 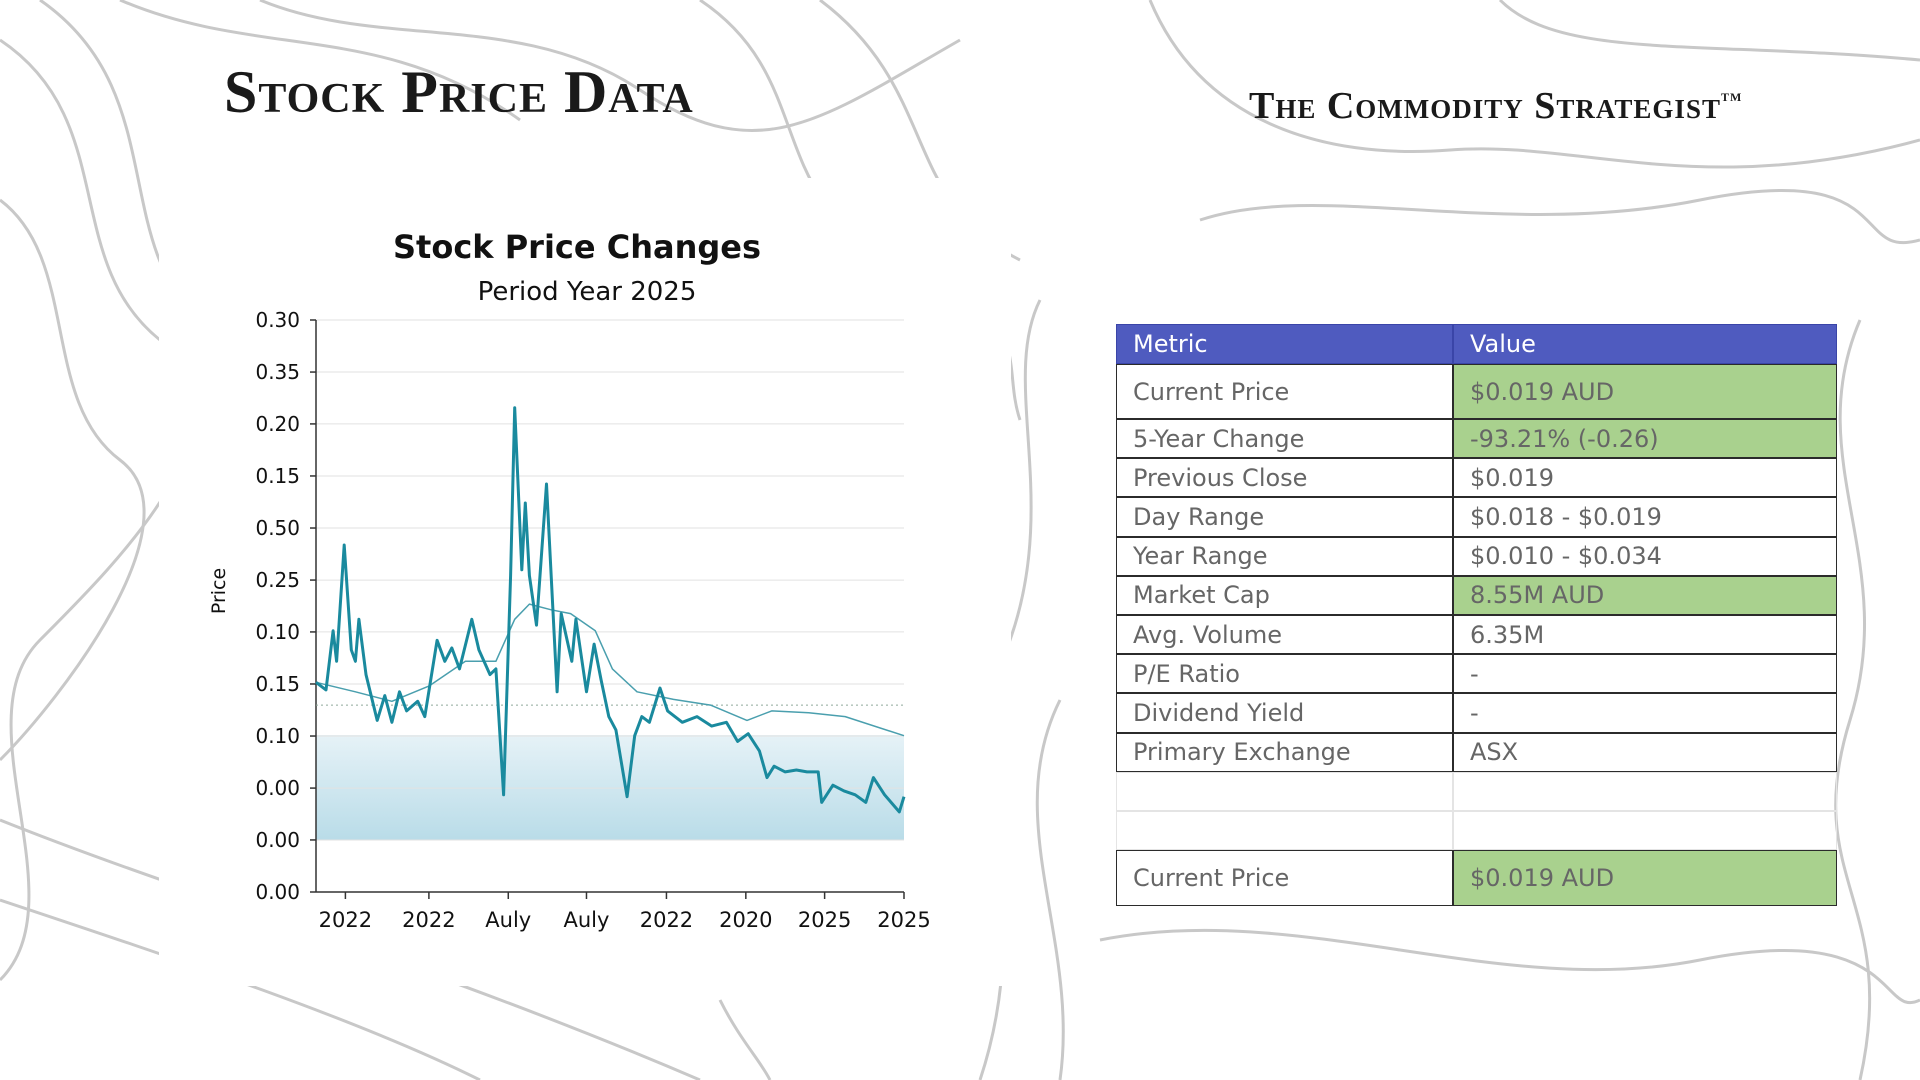 What do you see at coordinates (1645, 752) in the screenshot?
I see `value-cell: ASX` at bounding box center [1645, 752].